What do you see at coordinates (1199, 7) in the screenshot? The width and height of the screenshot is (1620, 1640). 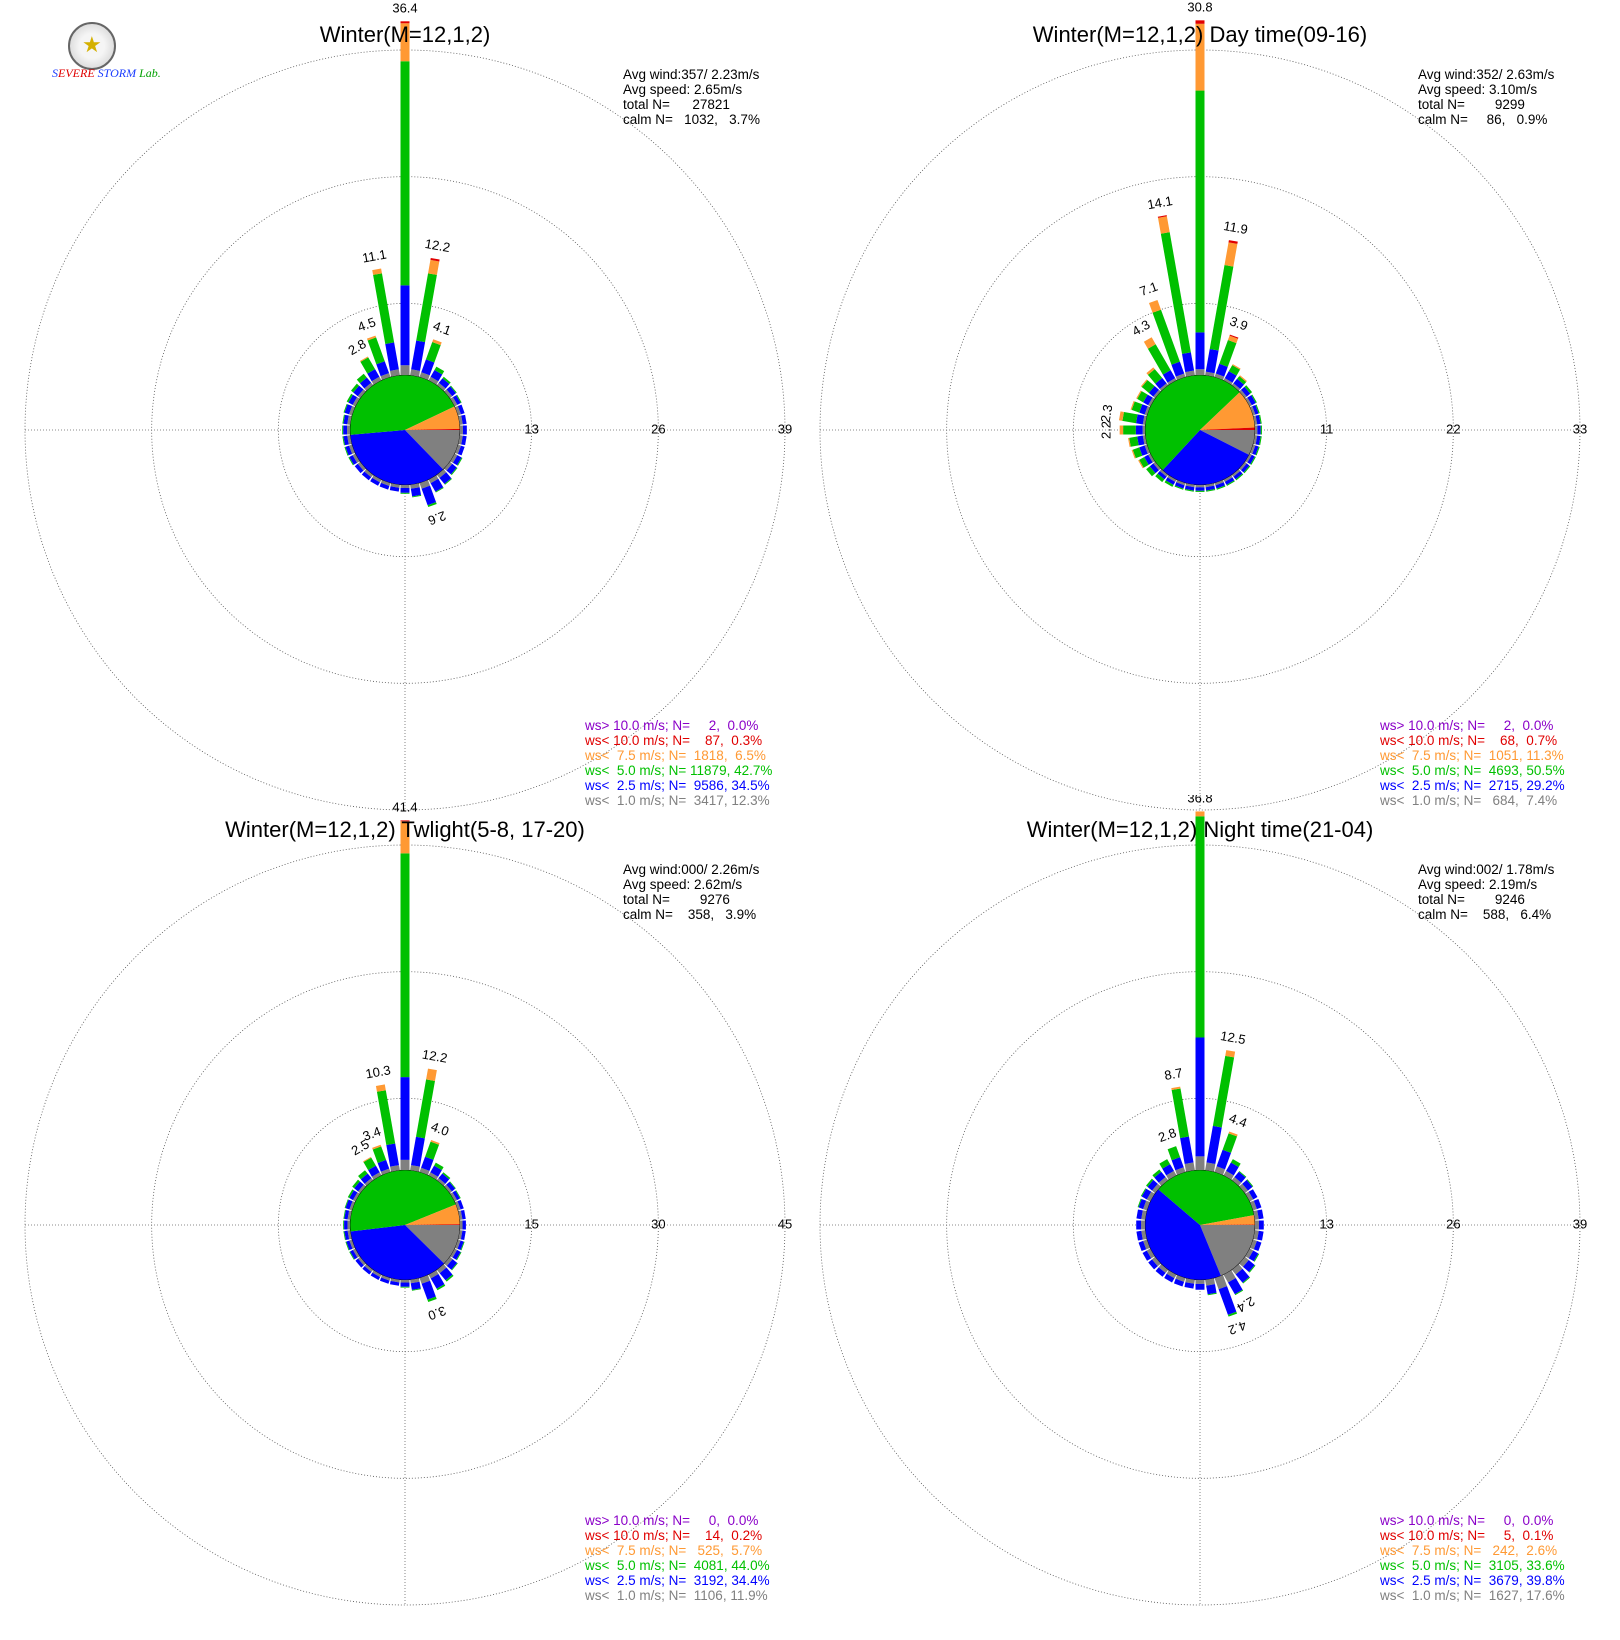 I see `bar-value-label: 30.8` at bounding box center [1199, 7].